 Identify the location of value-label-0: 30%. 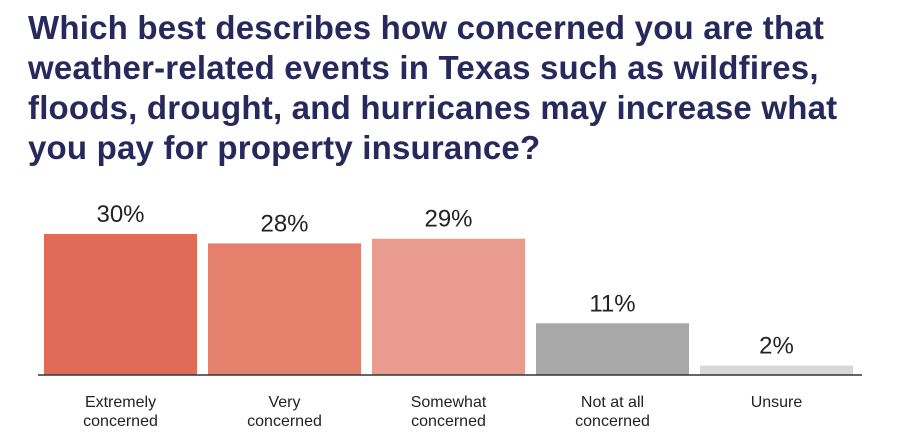
(120, 214).